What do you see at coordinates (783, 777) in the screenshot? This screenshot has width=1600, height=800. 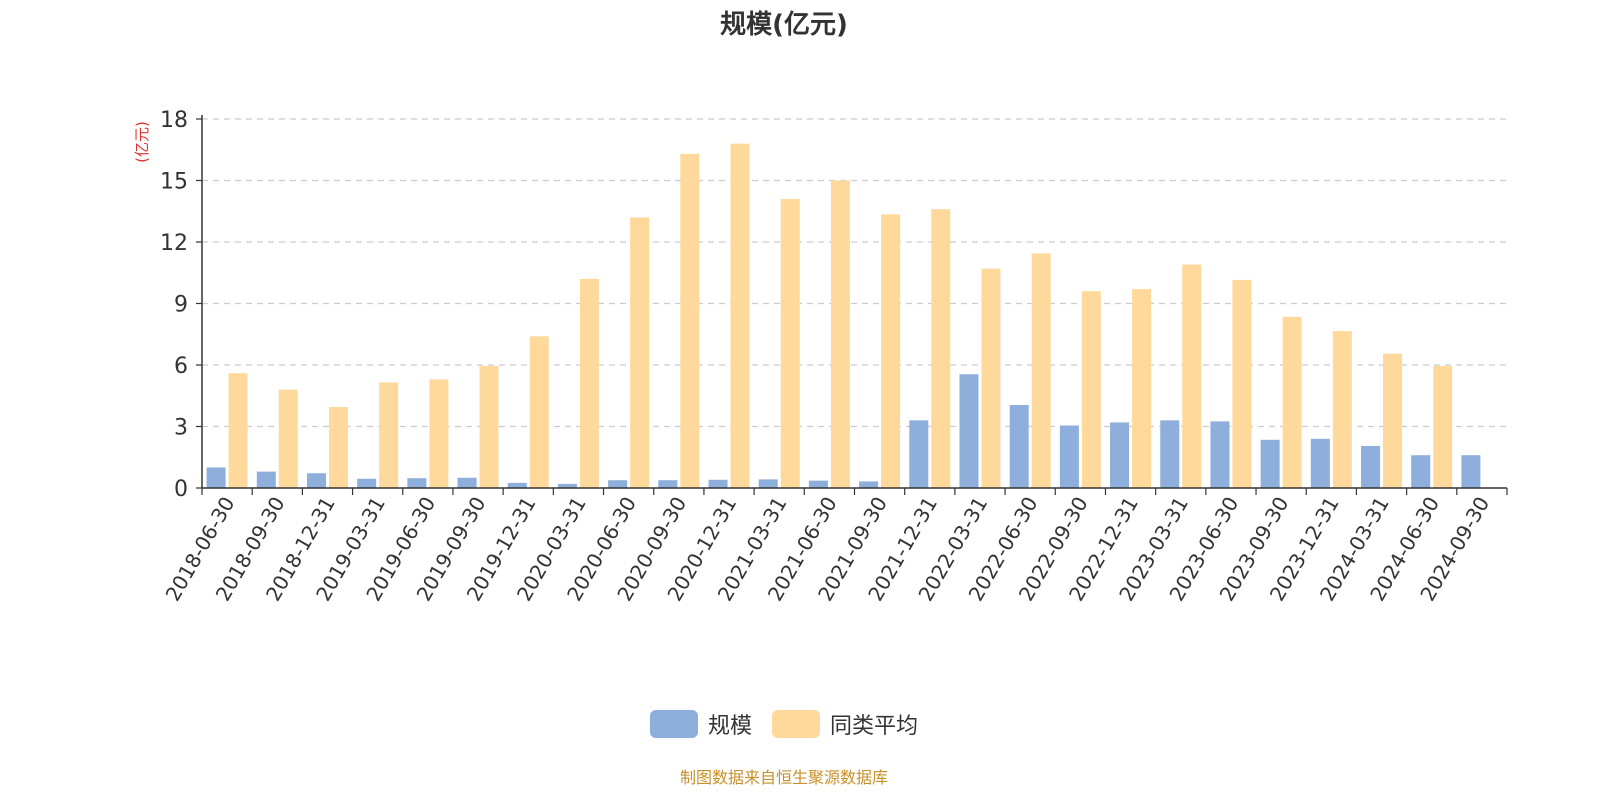 I see `source-note: 制图数据来自恒生聚源数据库` at bounding box center [783, 777].